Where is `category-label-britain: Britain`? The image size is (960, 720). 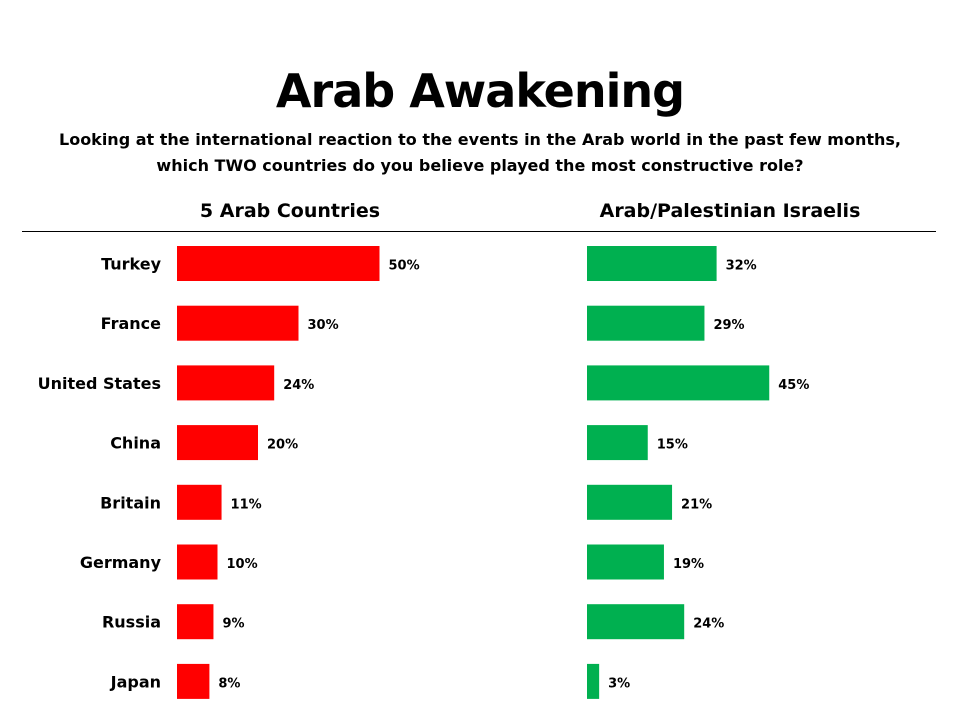 category-label-britain: Britain is located at coordinates (130, 502).